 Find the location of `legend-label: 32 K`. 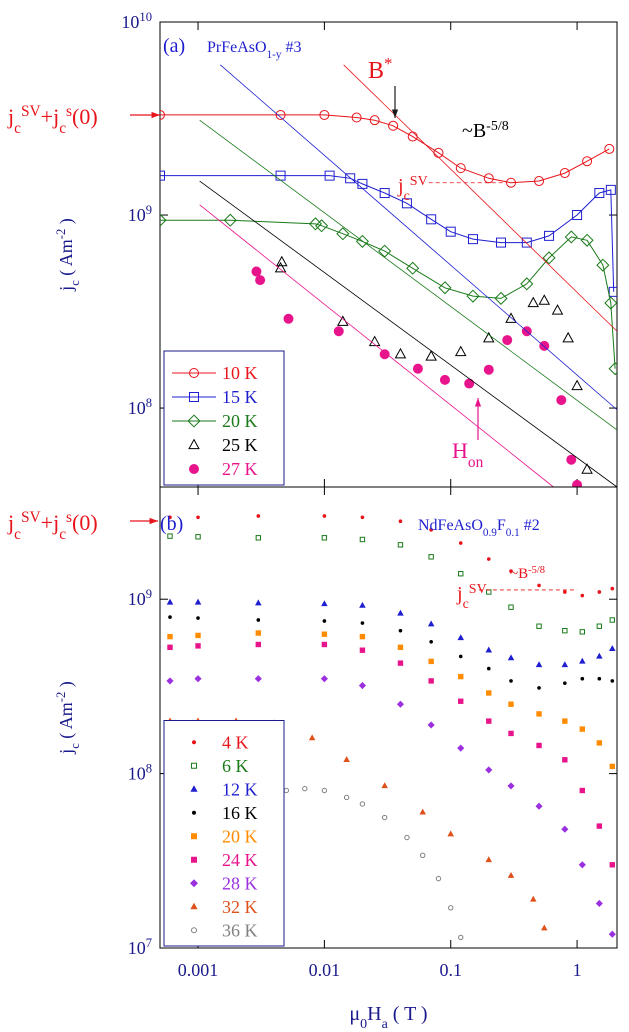

legend-label: 32 K is located at coordinates (240, 907).